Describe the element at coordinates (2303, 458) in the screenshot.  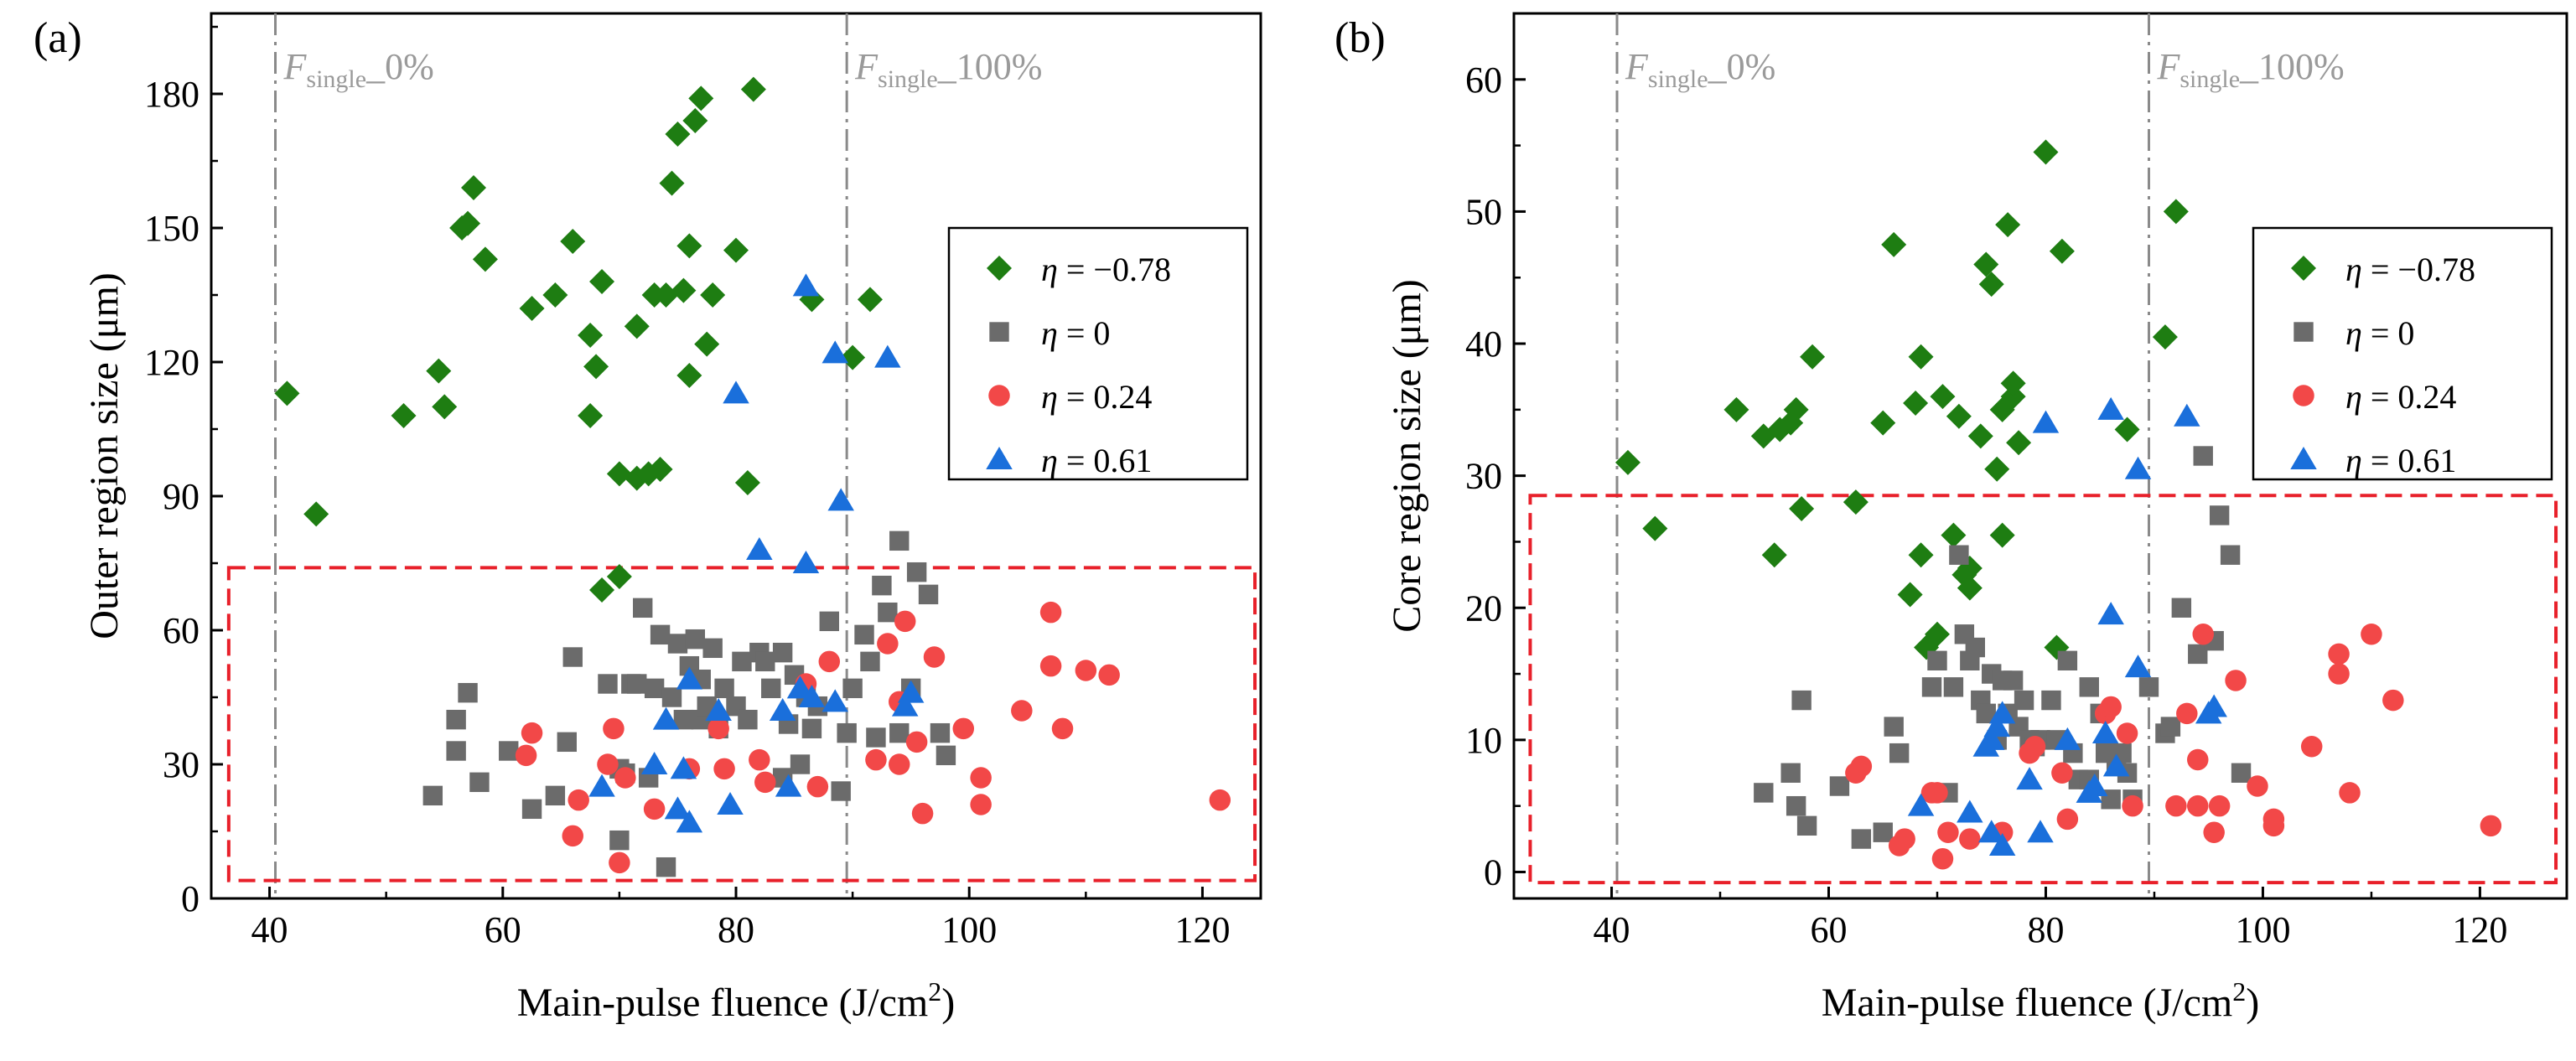
I see `legend-marker-b` at that location.